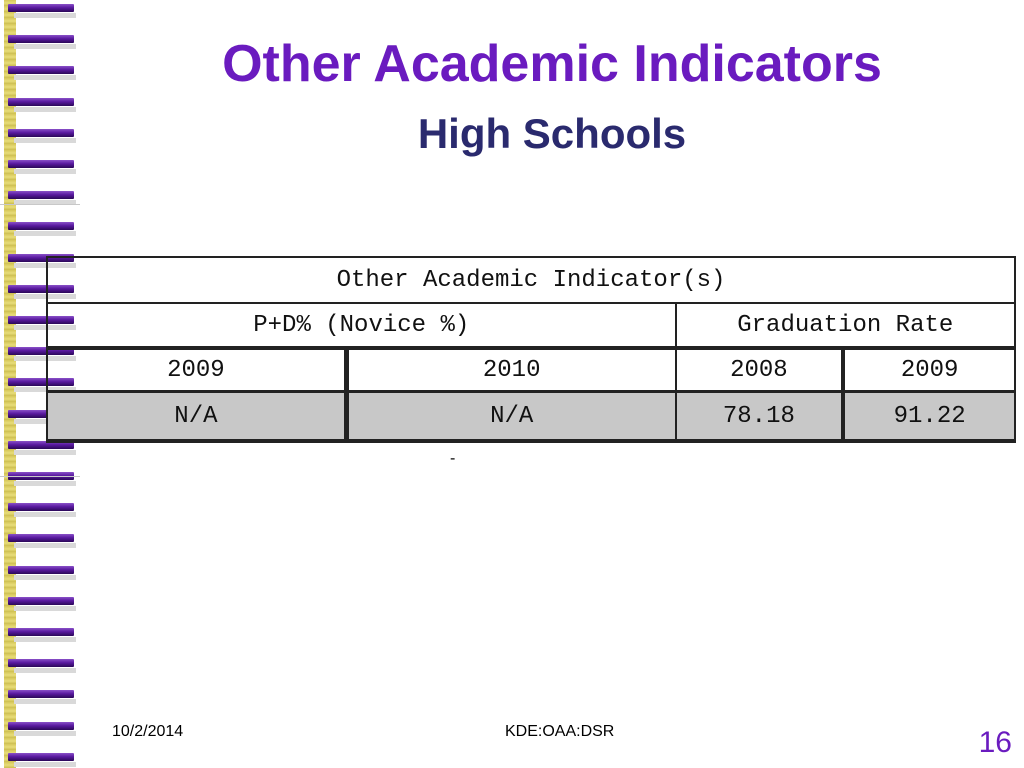 This screenshot has width=1024, height=768. Describe the element at coordinates (361, 326) in the screenshot. I see `group-novice-header: P+D% (Novice %)` at that location.